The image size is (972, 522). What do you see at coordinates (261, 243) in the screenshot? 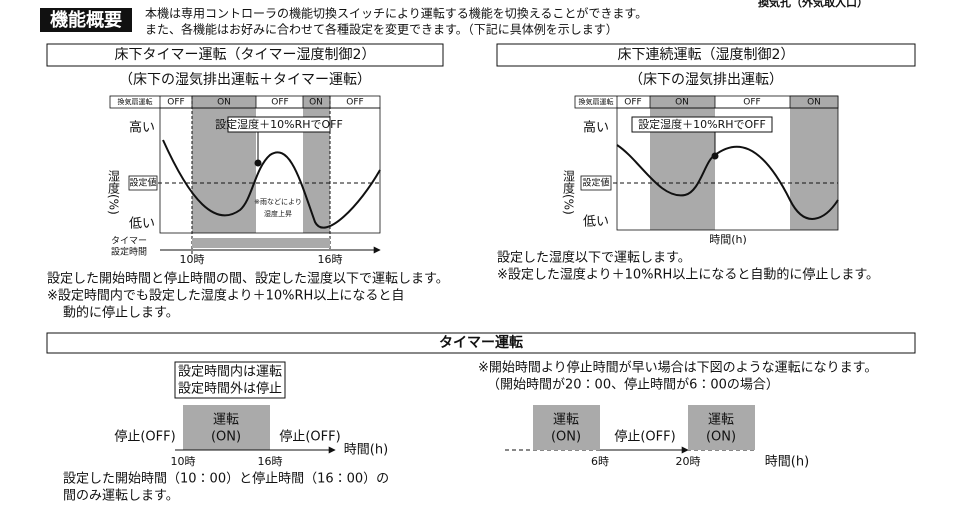
I see `timer-bar` at bounding box center [261, 243].